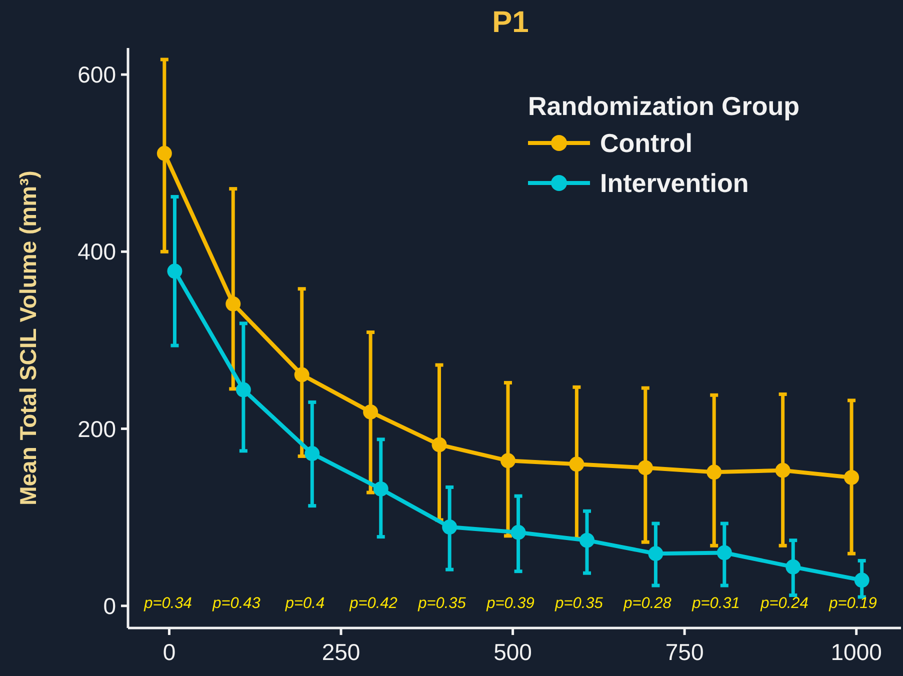 The height and width of the screenshot is (676, 903). What do you see at coordinates (341, 652) in the screenshot?
I see `x-tick-label: 250` at bounding box center [341, 652].